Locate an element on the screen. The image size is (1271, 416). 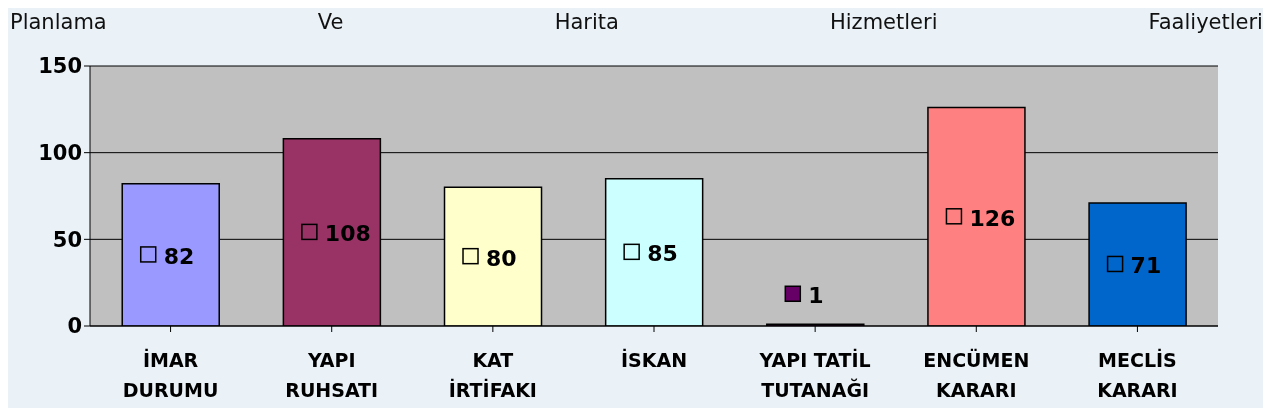
data-label: 71 is located at coordinates (1146, 266).